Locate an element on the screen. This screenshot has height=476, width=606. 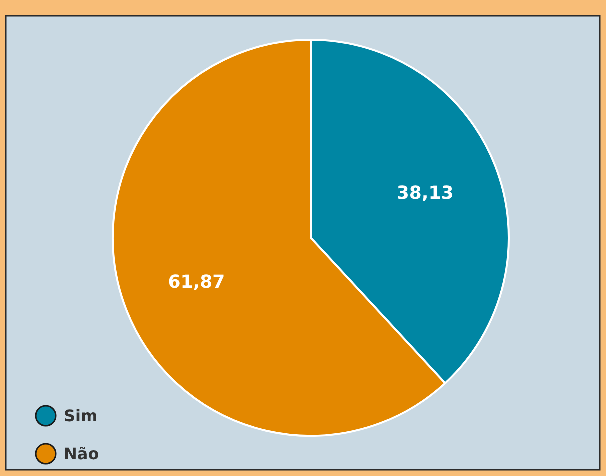
legend-label: Sim is located at coordinates (81, 416).